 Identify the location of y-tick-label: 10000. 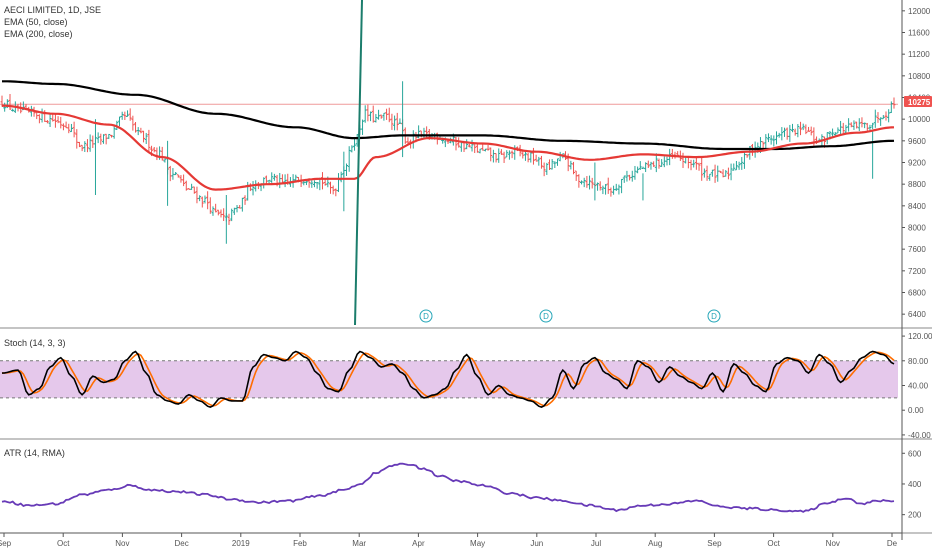
(919, 119).